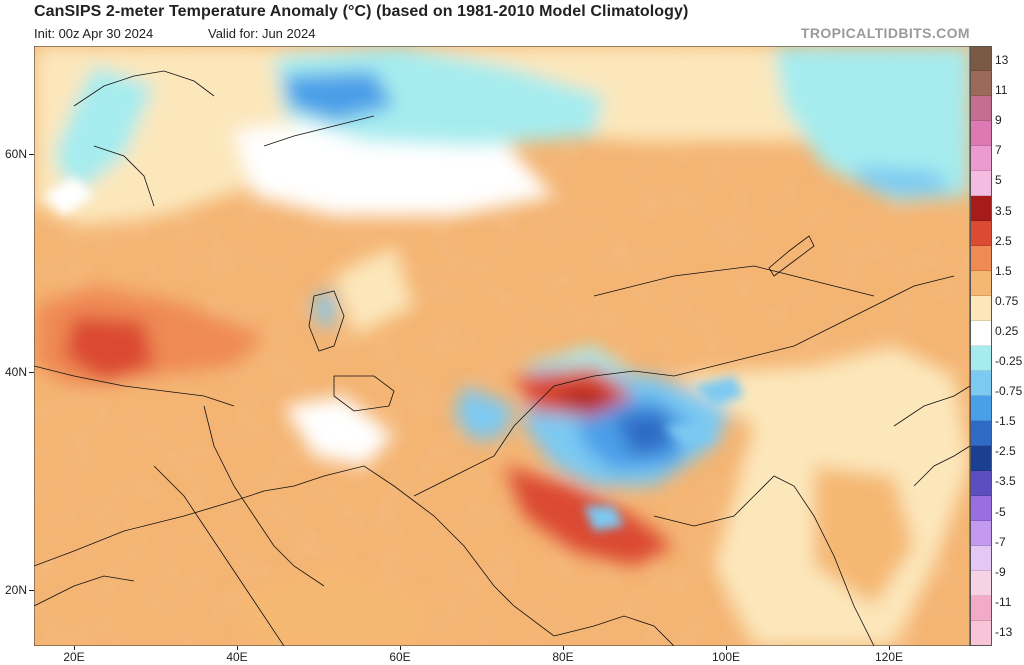 The image size is (1024, 665). I want to click on colorbar-frame, so click(981, 346).